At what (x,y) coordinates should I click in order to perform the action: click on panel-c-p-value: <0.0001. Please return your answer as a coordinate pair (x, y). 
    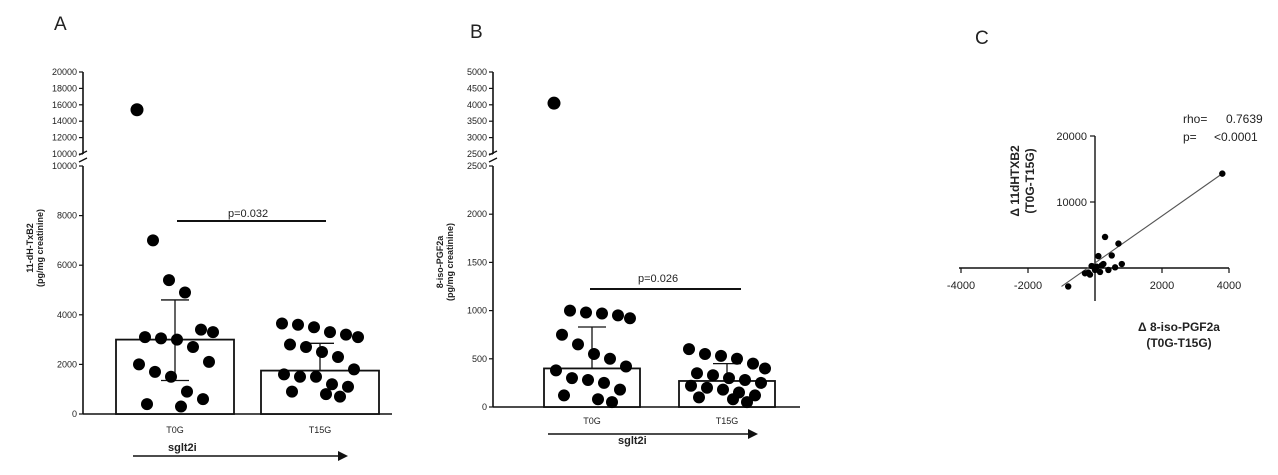
    Looking at the image, I should click on (1236, 137).